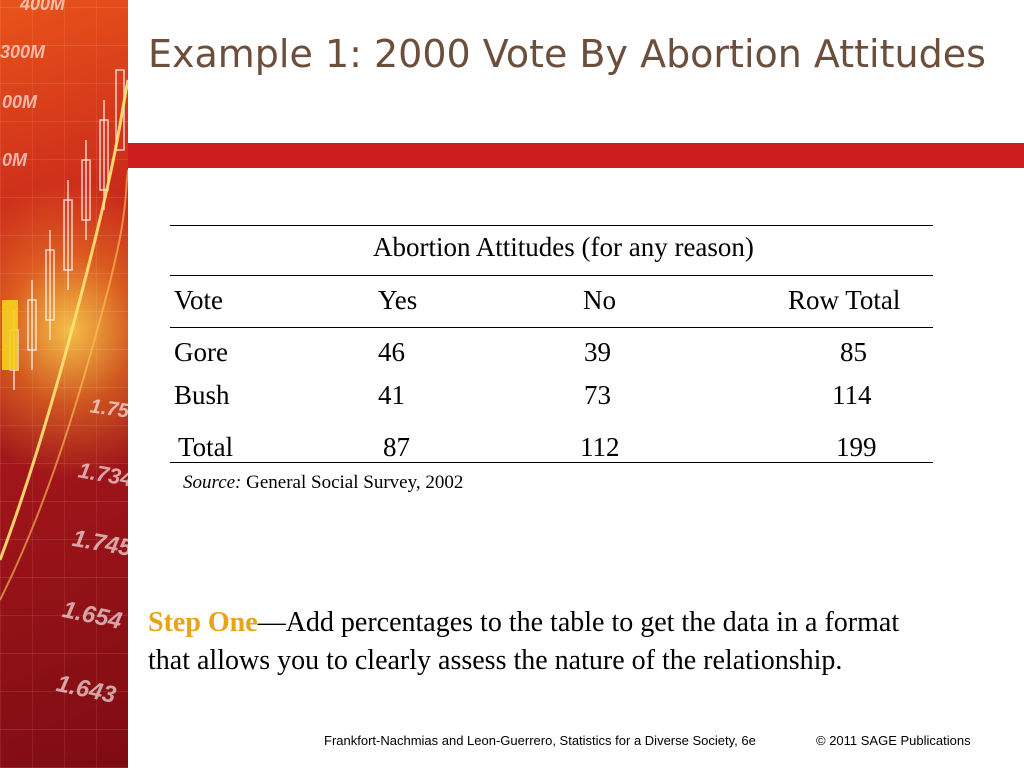 The height and width of the screenshot is (768, 1024). I want to click on column-header-row-total: Row Total, so click(844, 300).